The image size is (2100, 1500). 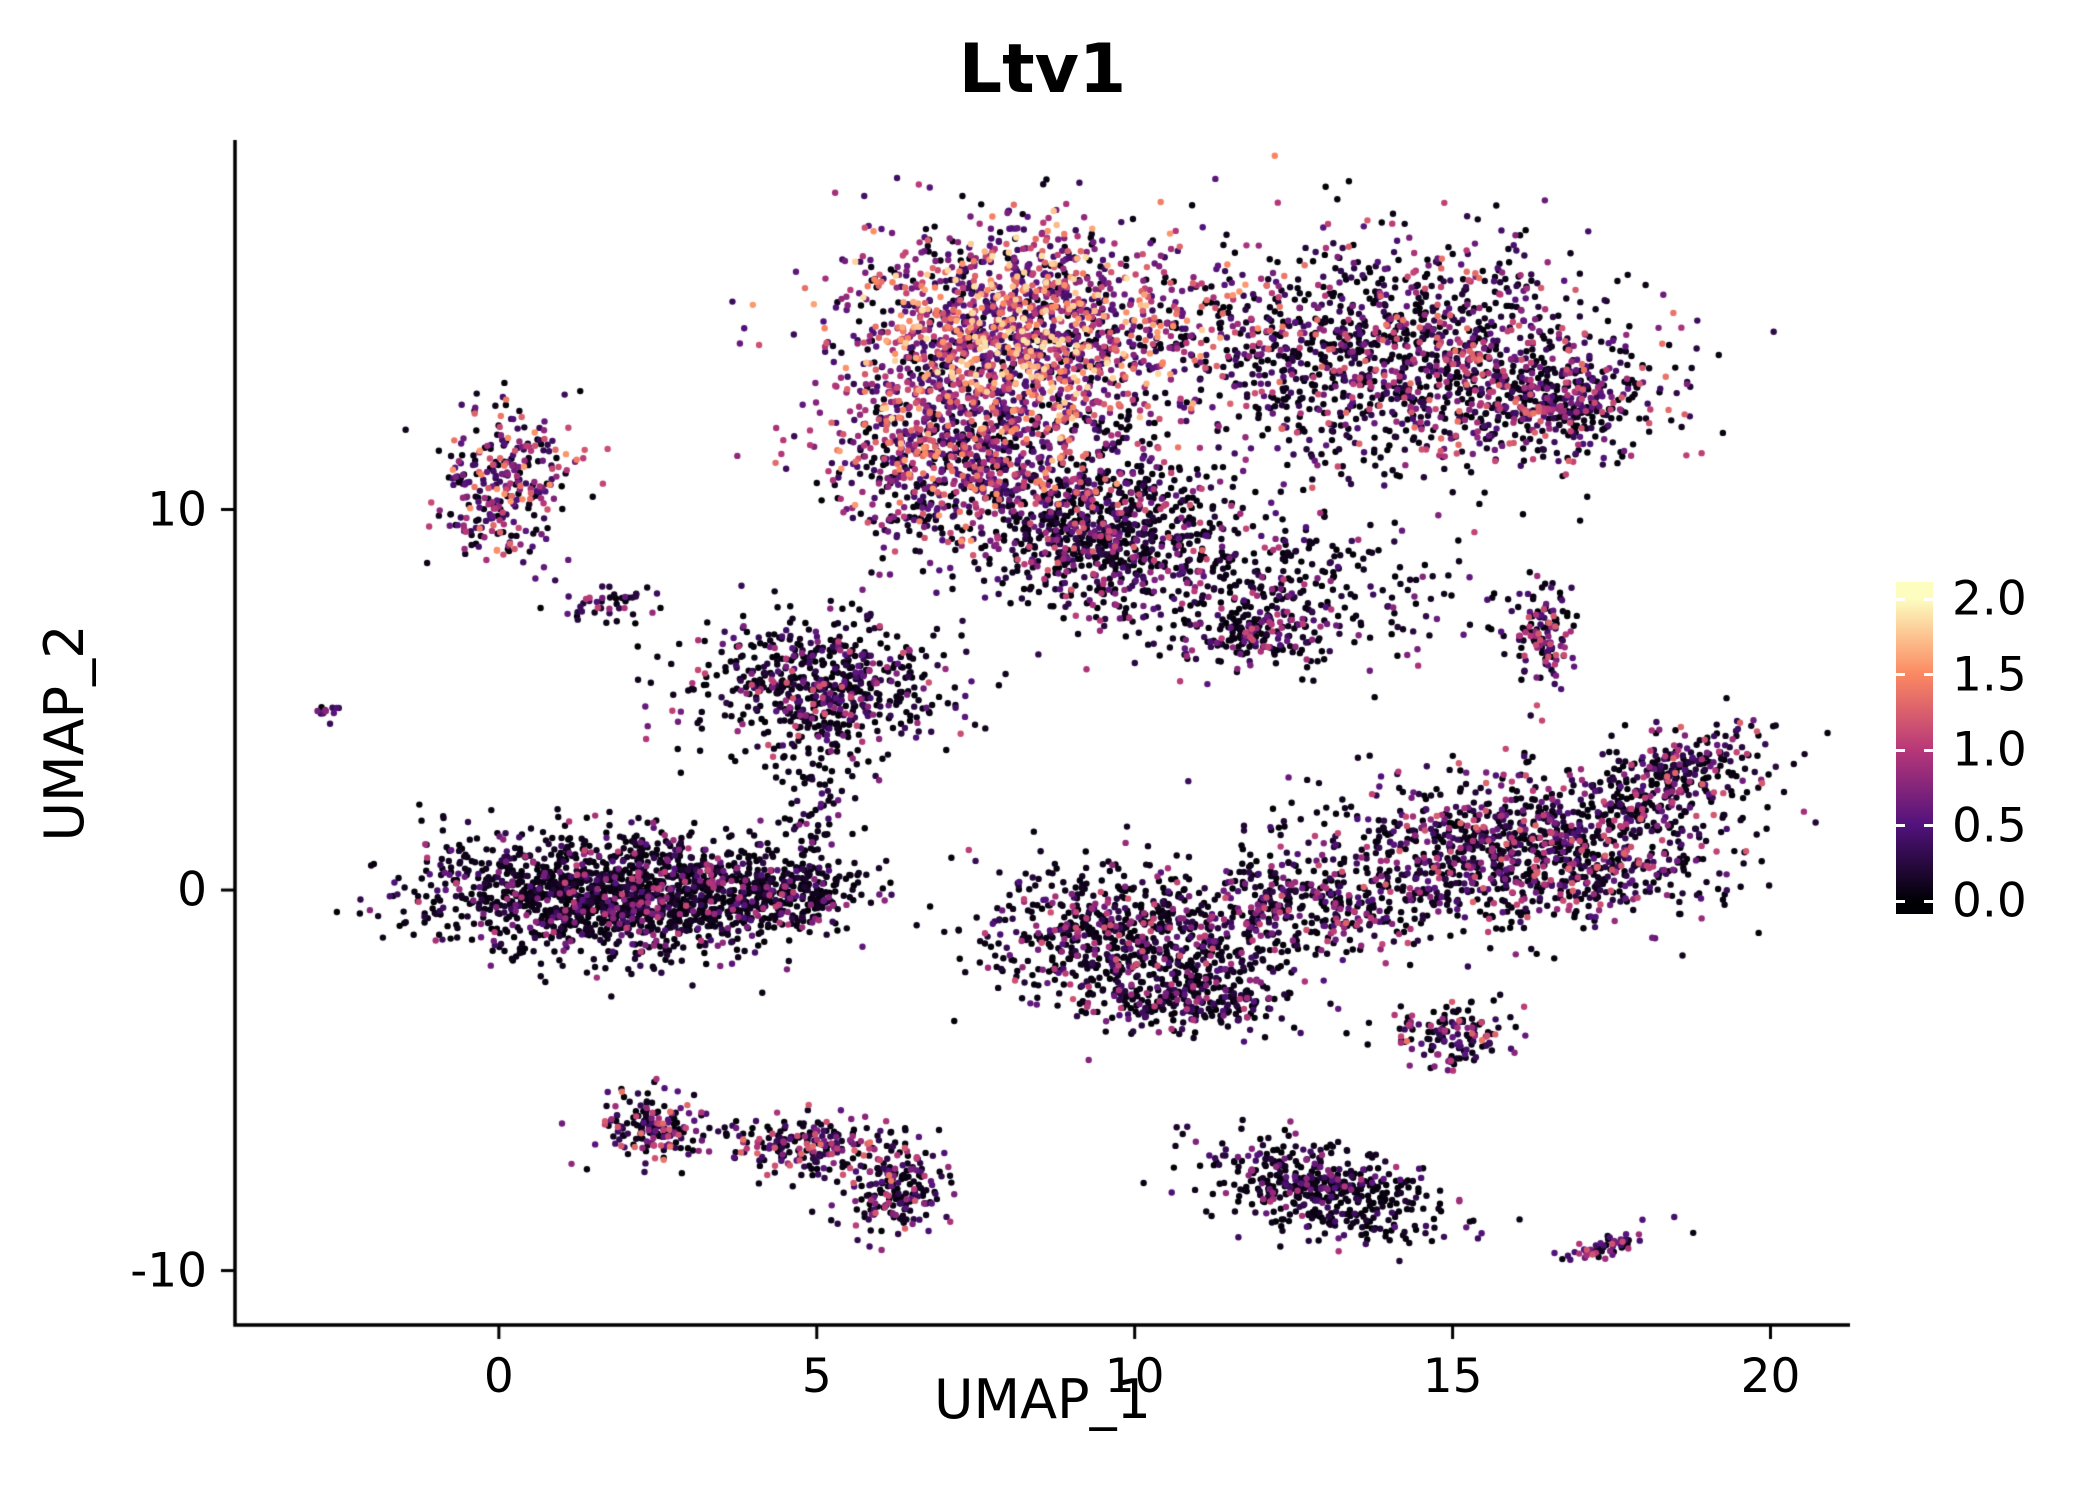 What do you see at coordinates (1989, 750) in the screenshot?
I see `colorbar-tick-label: 1.0` at bounding box center [1989, 750].